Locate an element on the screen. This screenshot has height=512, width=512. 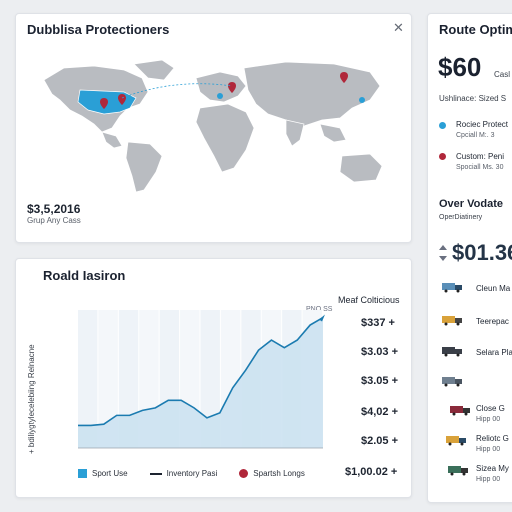
route-item-title: Custom: Peni is located at coordinates (480, 156).